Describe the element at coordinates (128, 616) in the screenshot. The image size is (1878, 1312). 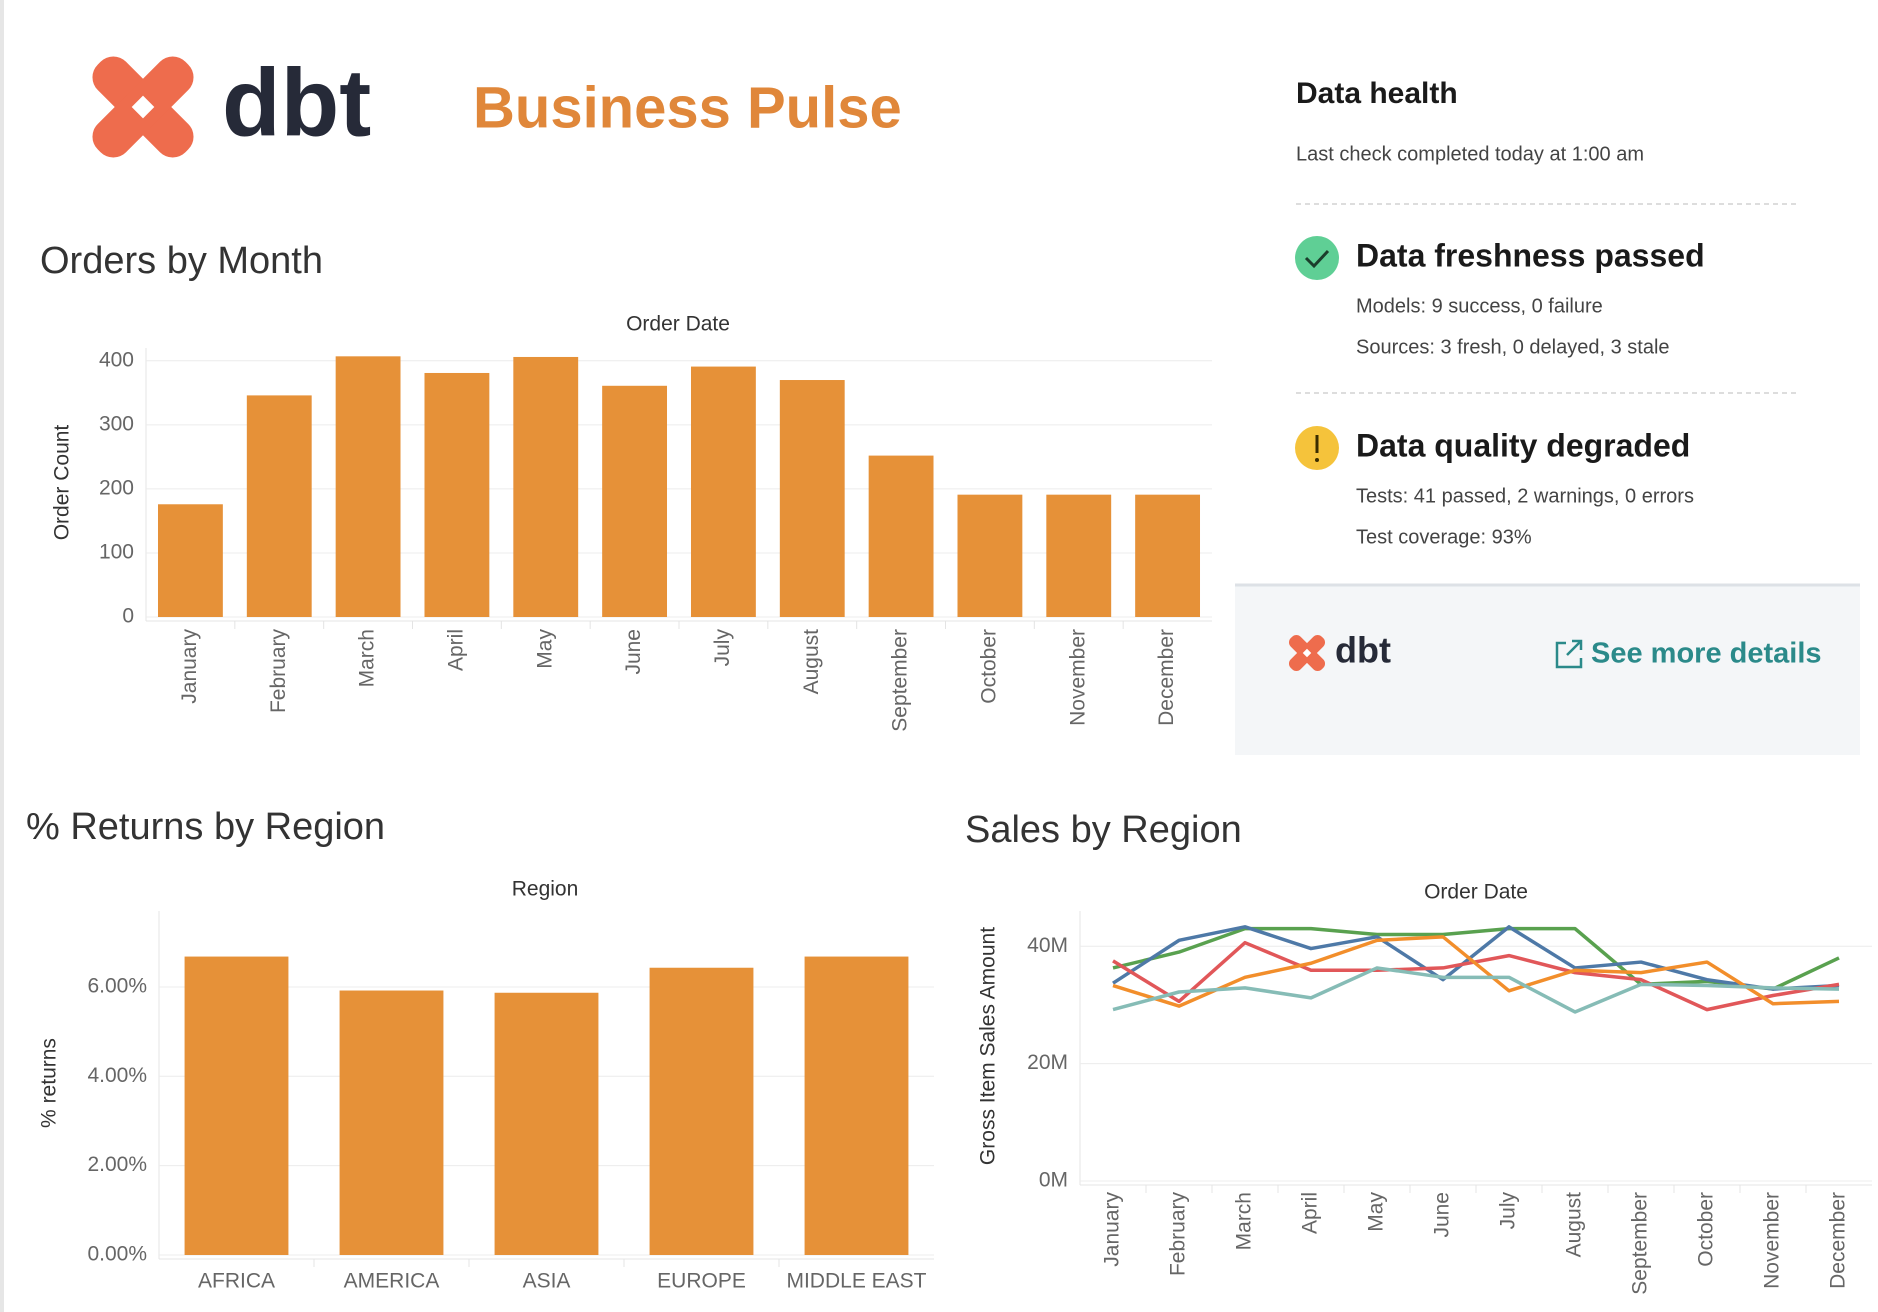
I see `y-tick-label: 0` at that location.